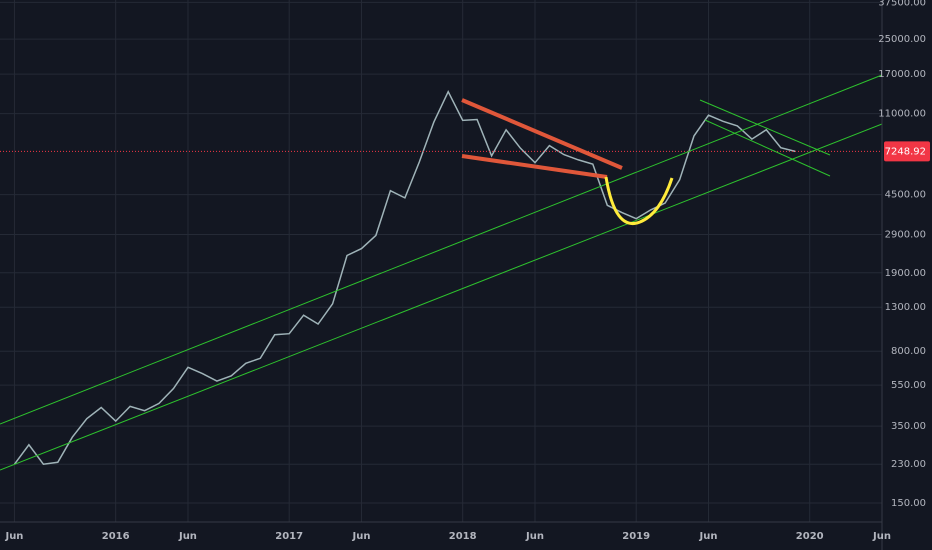 The image size is (932, 550). What do you see at coordinates (902, 39) in the screenshot?
I see `y-tick-label: 25000.00` at bounding box center [902, 39].